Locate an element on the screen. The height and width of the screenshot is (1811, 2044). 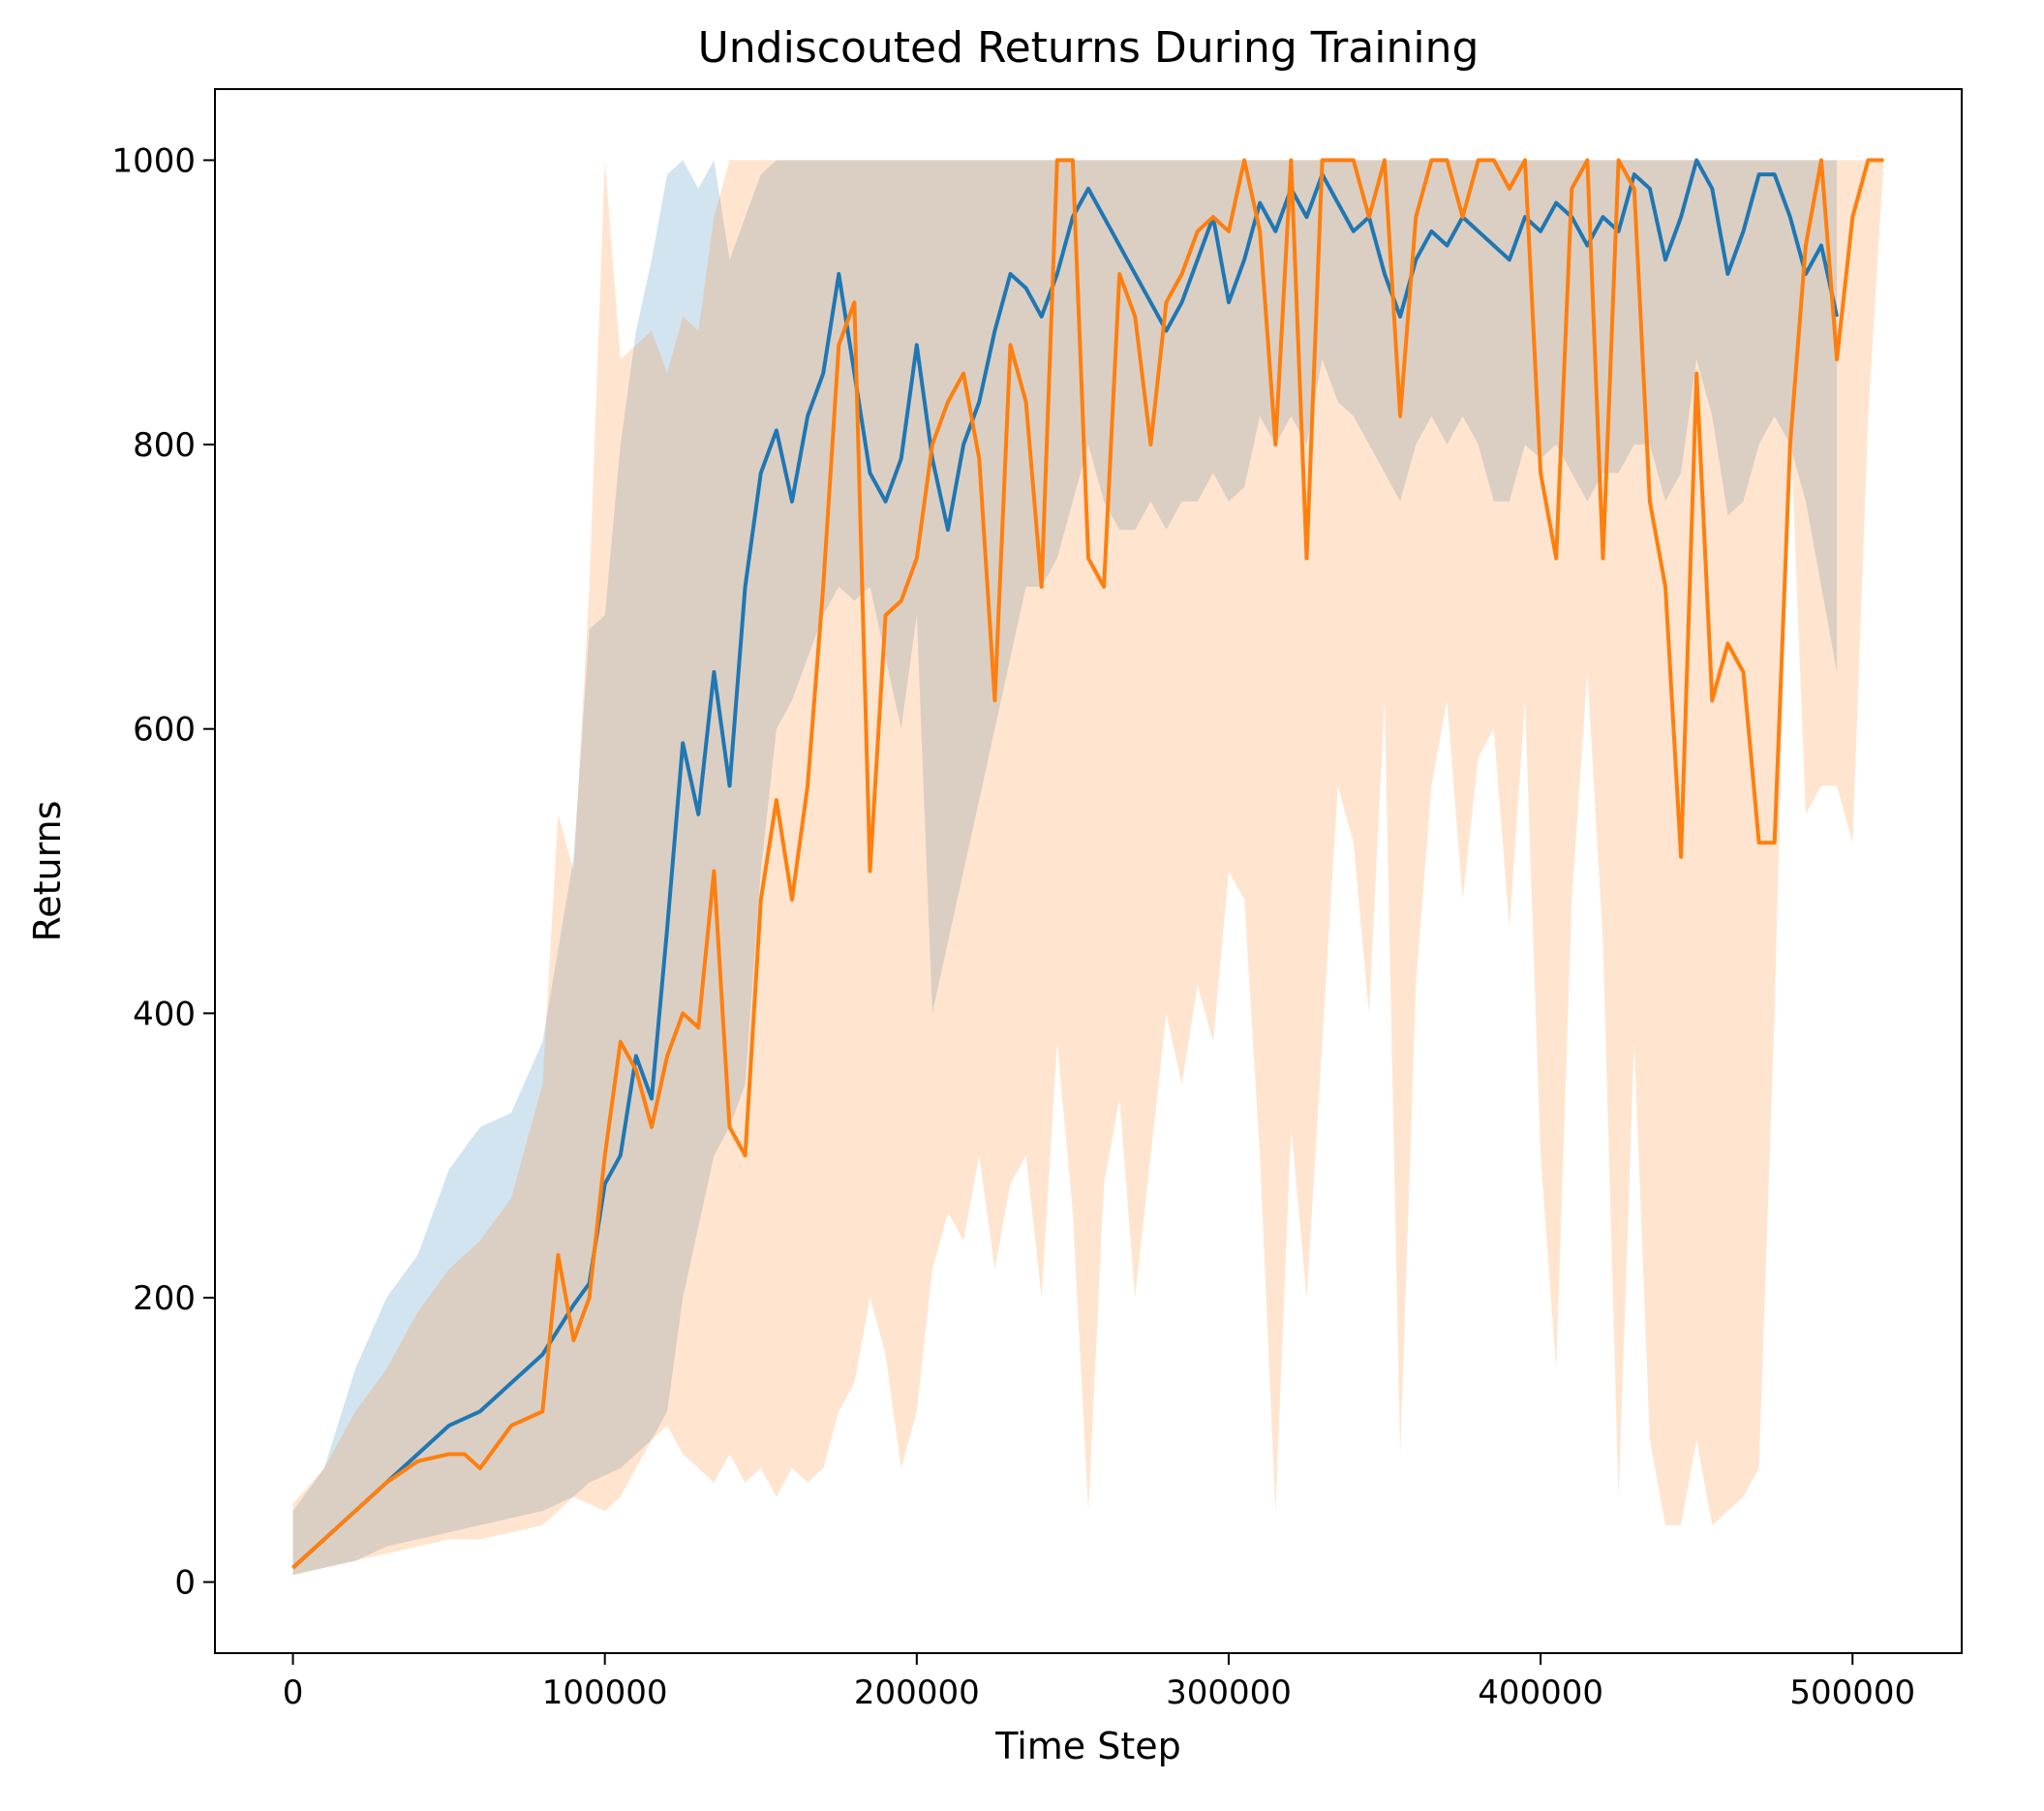
x-axis-ticks: 0 100000 200000 300000 400000 500000 is located at coordinates (1099, 1683).